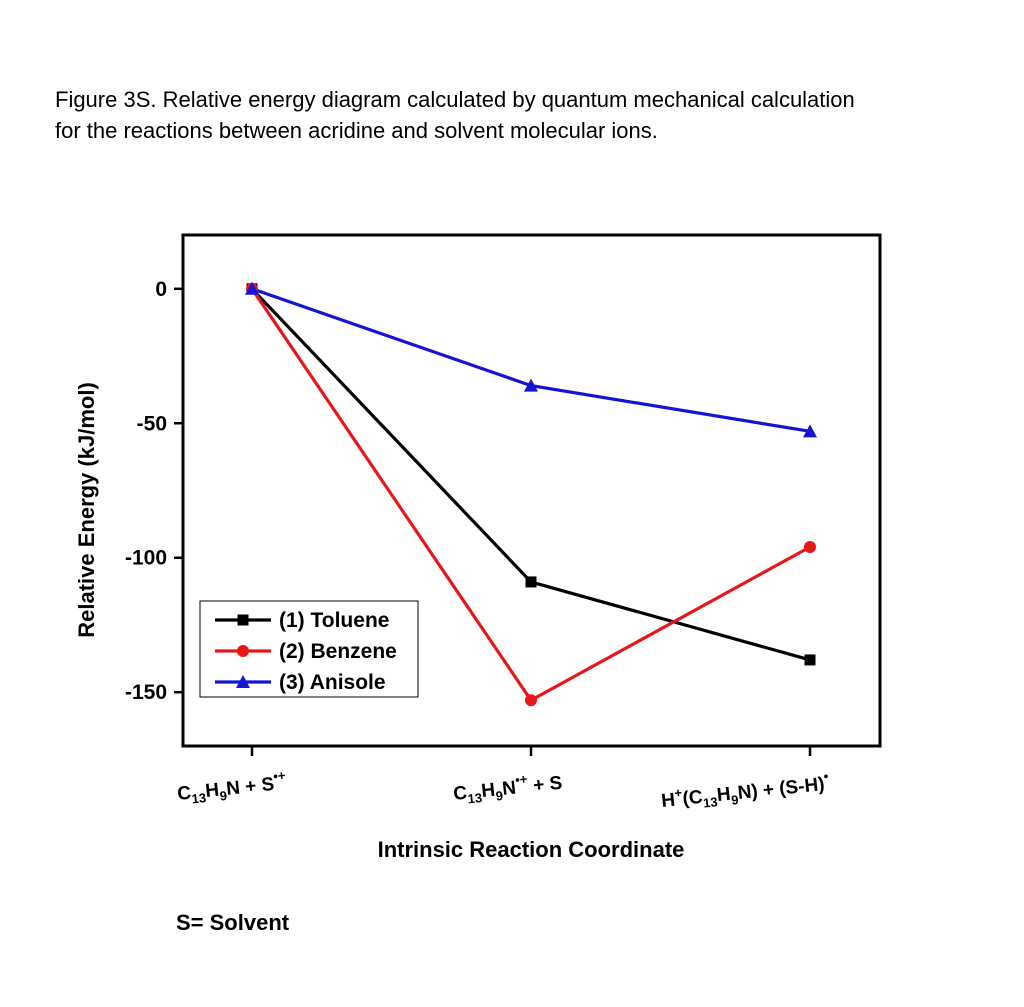 The height and width of the screenshot is (1007, 1024). What do you see at coordinates (508, 788) in the screenshot?
I see `x-category-label: C13H9N•+ + S` at bounding box center [508, 788].